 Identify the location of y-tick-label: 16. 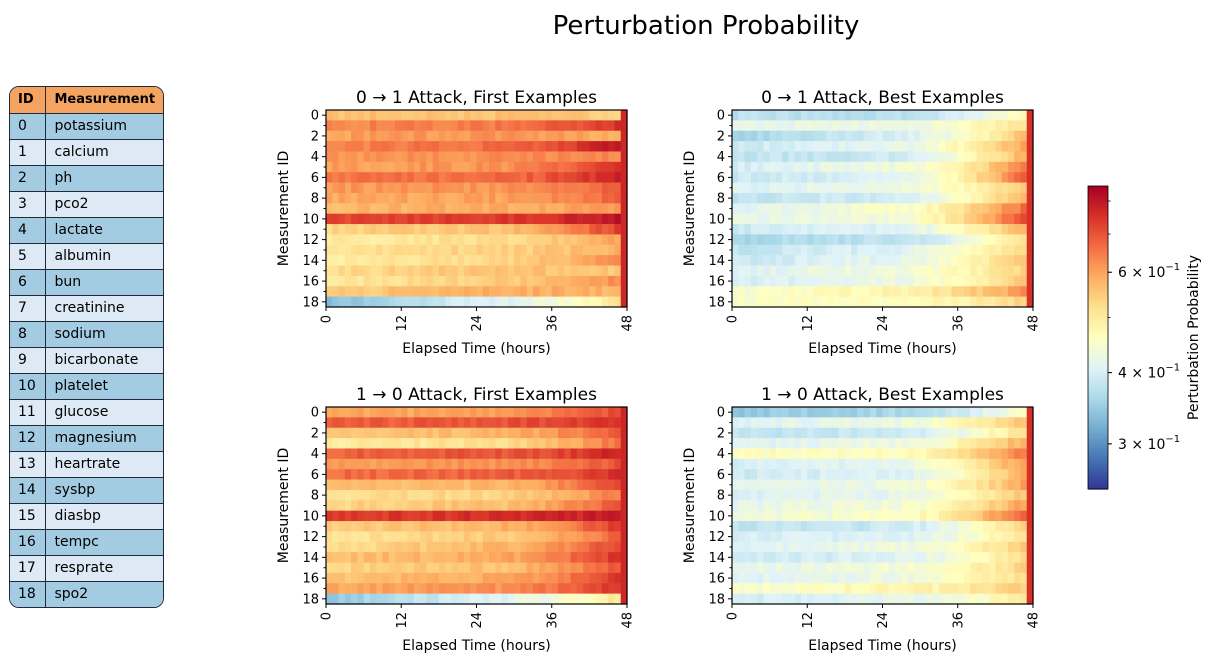
(310, 282).